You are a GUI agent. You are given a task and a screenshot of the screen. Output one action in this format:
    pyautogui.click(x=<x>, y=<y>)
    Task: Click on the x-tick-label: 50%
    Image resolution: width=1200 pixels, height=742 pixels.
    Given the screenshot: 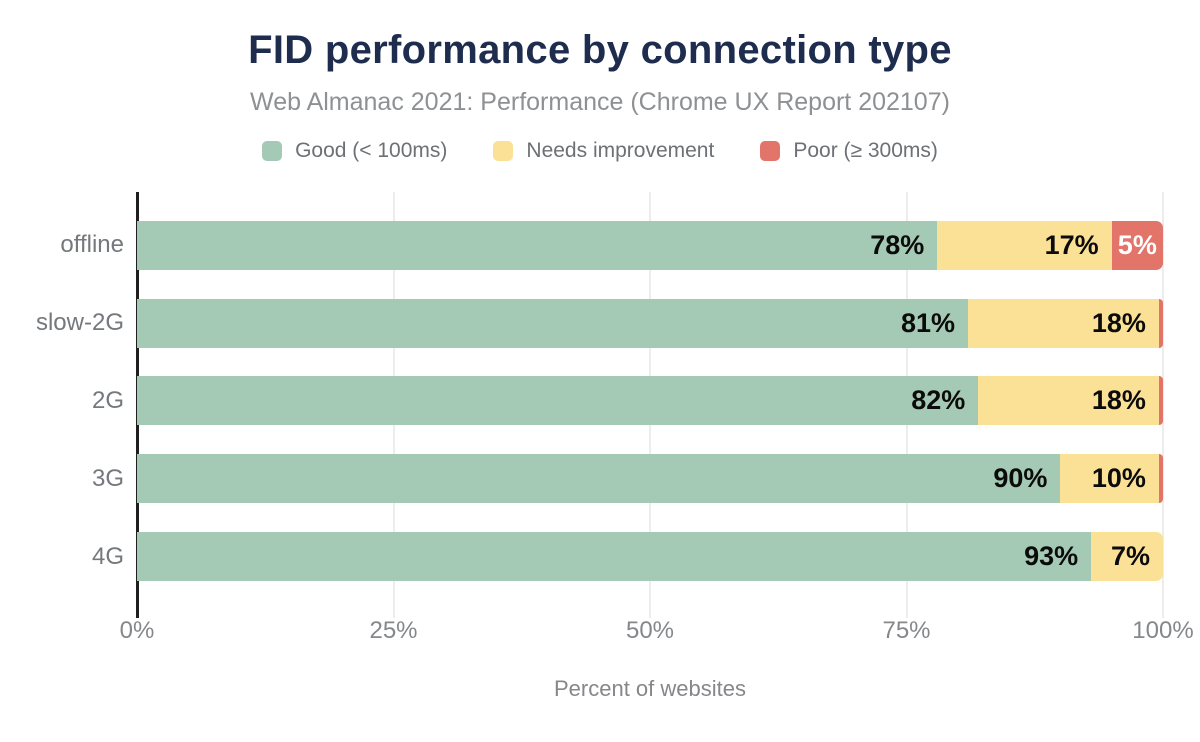 What is the action you would take?
    pyautogui.click(x=650, y=630)
    